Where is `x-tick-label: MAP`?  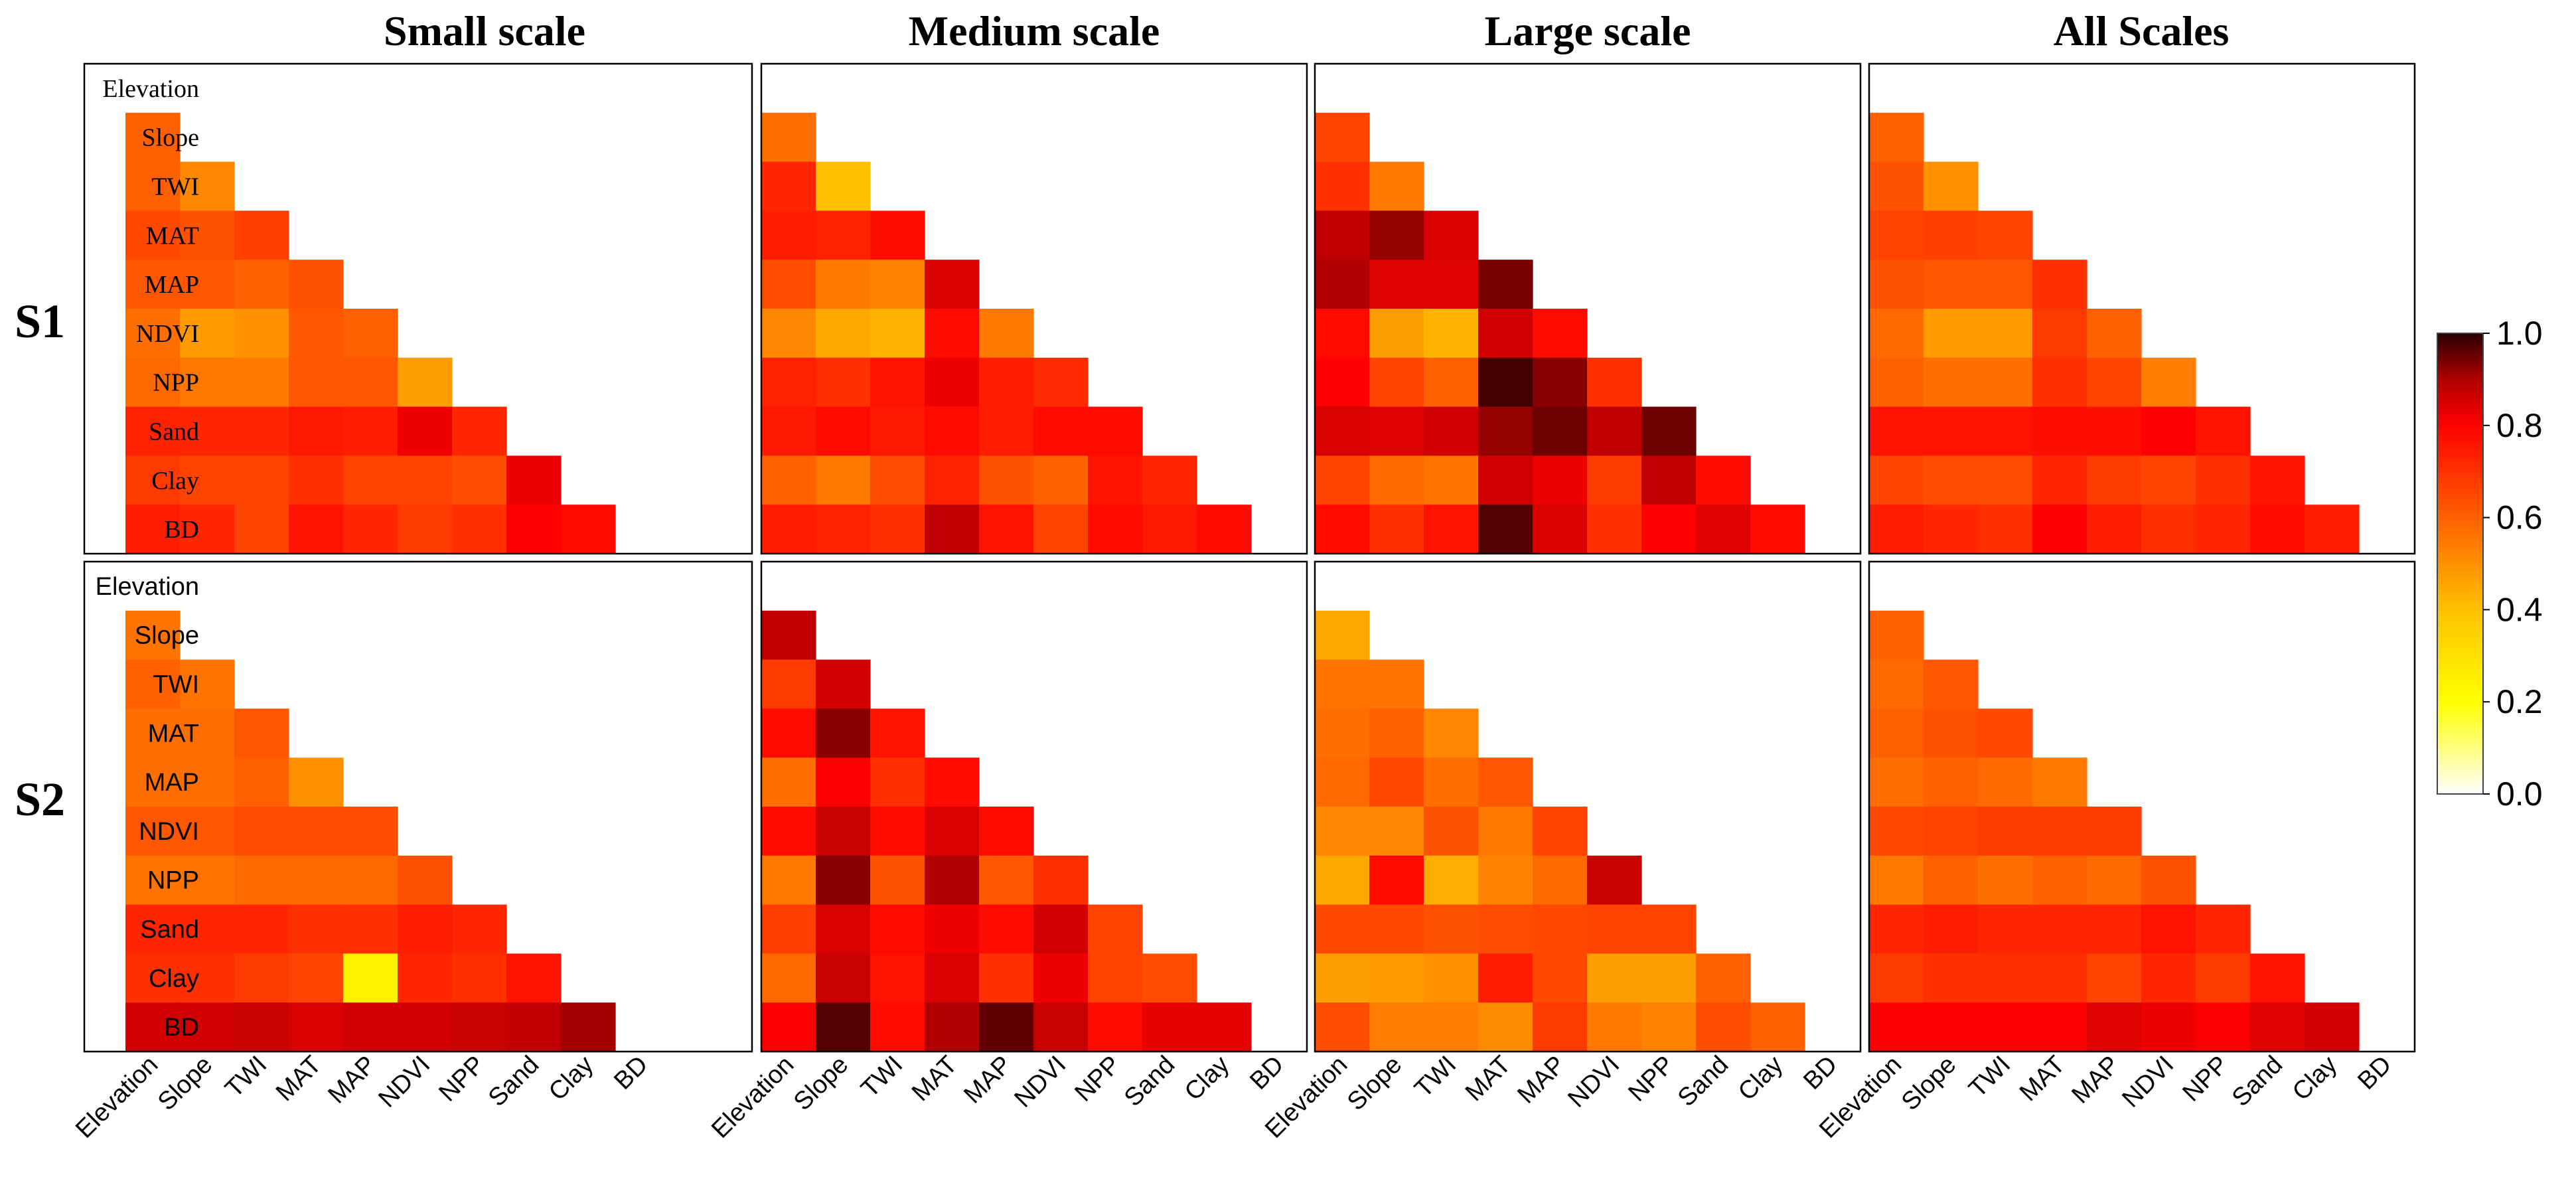
x-tick-label: MAP is located at coordinates (2095, 1080).